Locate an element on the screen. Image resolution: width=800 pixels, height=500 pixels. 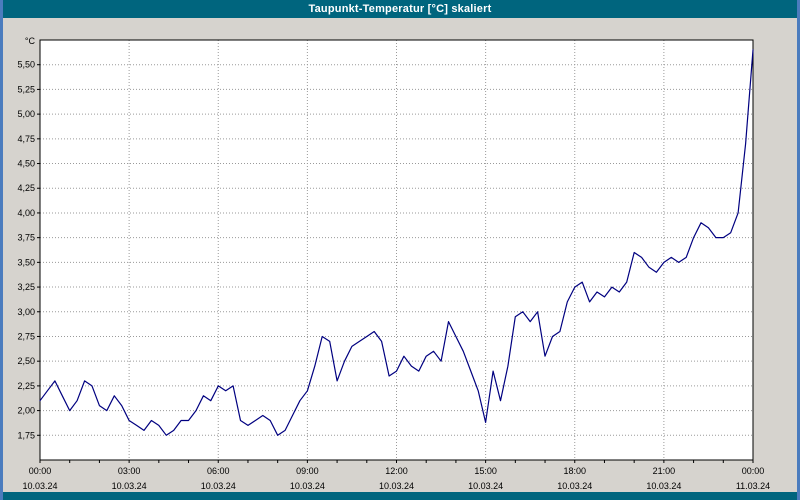
y-tick-label: 4,75 is located at coordinates (26, 139).